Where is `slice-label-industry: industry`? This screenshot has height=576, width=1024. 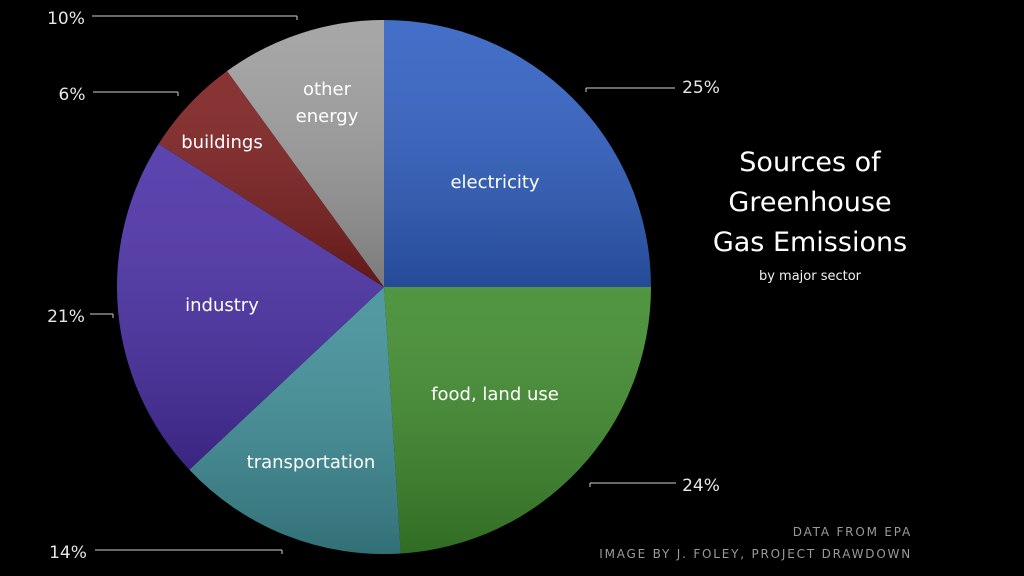 slice-label-industry: industry is located at coordinates (222, 305).